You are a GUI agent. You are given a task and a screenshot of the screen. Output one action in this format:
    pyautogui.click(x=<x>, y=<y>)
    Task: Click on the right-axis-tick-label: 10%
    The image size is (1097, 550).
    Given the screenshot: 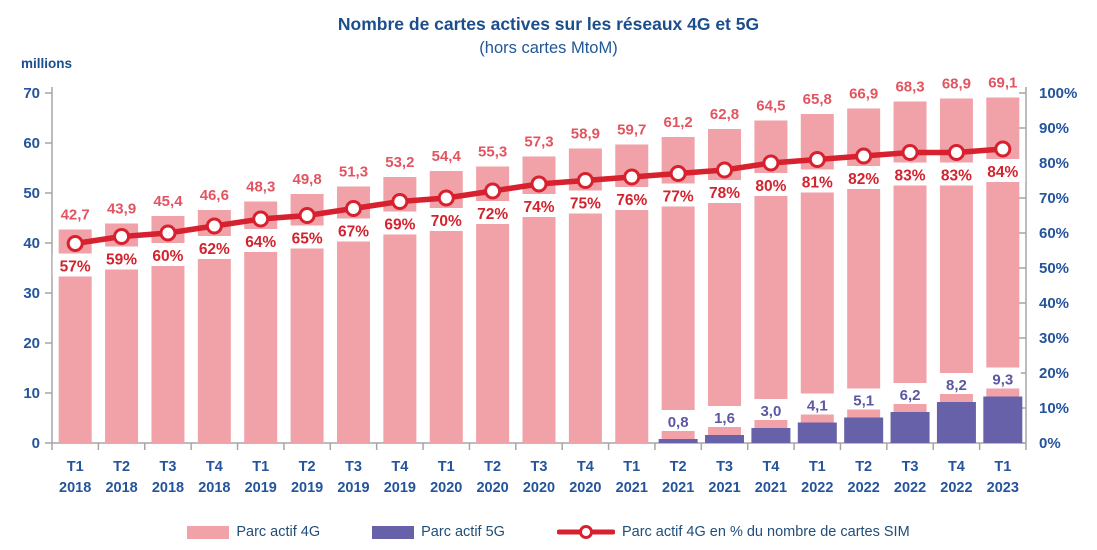 What is the action you would take?
    pyautogui.click(x=1054, y=408)
    